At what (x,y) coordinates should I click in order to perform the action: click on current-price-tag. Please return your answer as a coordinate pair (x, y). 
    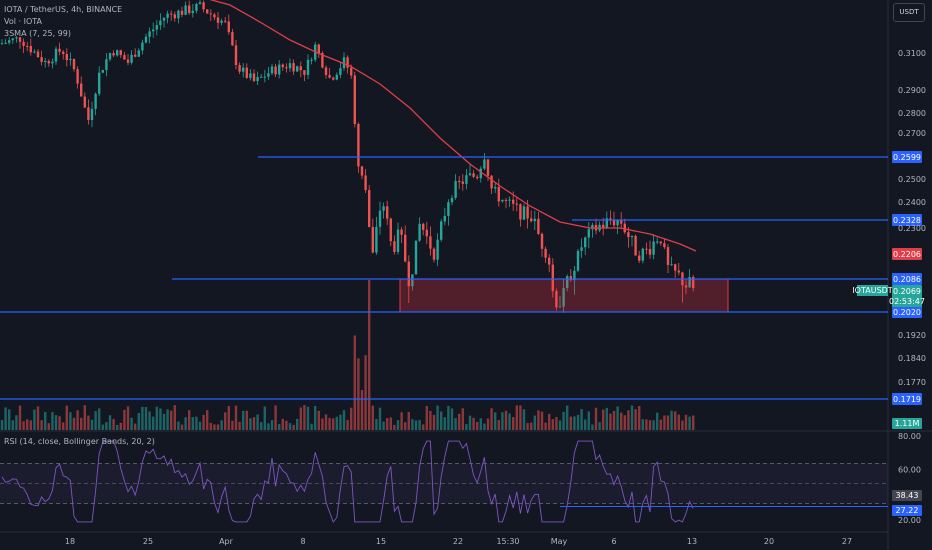
    Looking at the image, I should click on (907, 296).